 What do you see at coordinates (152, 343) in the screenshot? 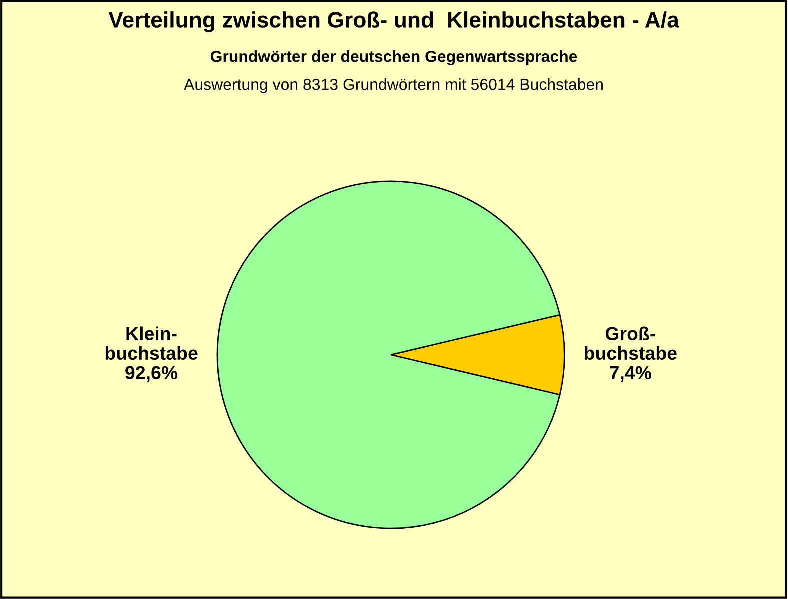
I see `slice-label: Klein- buchstabe` at bounding box center [152, 343].